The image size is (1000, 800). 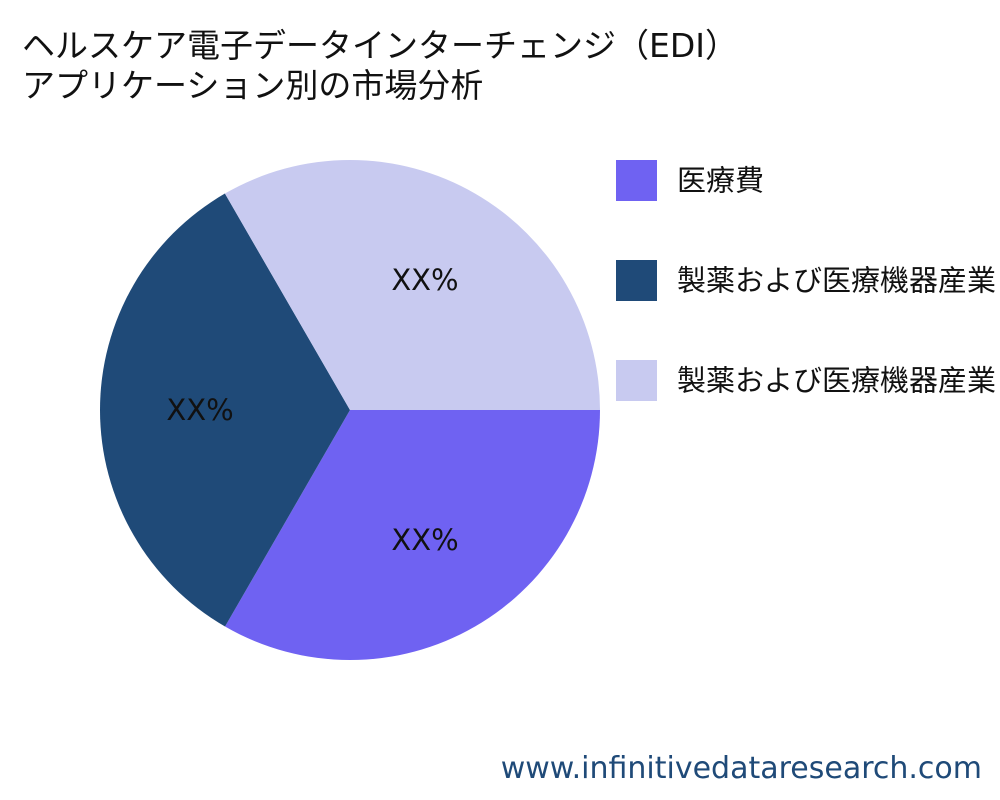 I want to click on pie-slice-labels: XX% XX% XX%, so click(x=312, y=410).